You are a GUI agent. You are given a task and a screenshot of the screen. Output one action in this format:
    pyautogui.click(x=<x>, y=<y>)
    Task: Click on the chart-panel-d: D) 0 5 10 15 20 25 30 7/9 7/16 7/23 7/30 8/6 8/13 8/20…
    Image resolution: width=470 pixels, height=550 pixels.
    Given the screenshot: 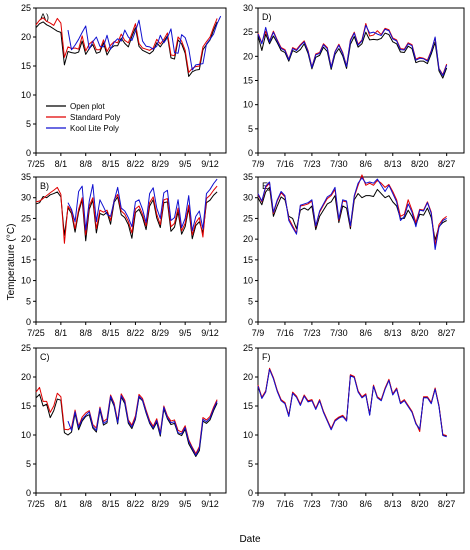 What is the action you would take?
    pyautogui.click(x=354, y=86)
    